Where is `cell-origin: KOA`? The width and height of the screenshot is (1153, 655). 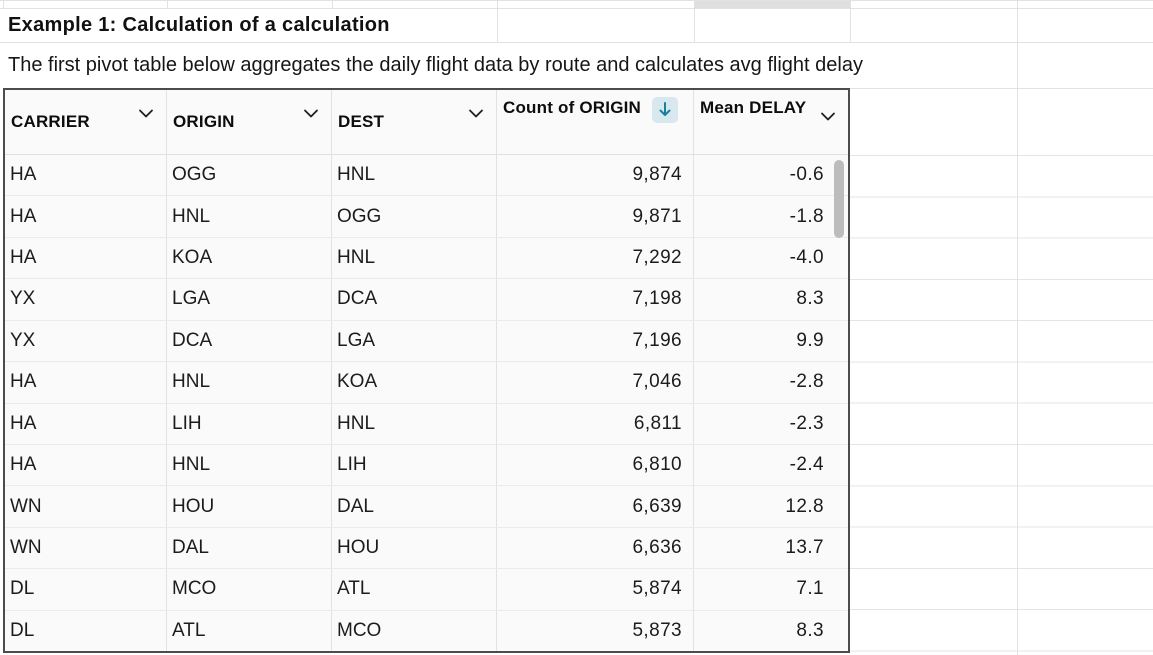
cell-origin: KOA is located at coordinates (249, 258).